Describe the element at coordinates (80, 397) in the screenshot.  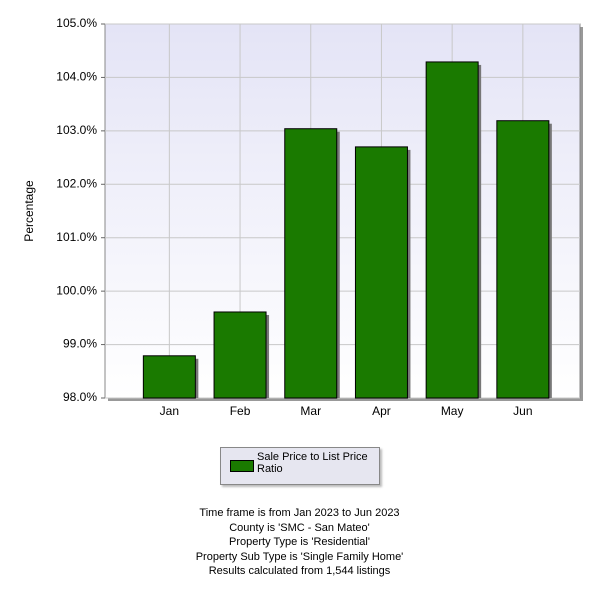
I see `y-tick-label: 98.0%` at that location.